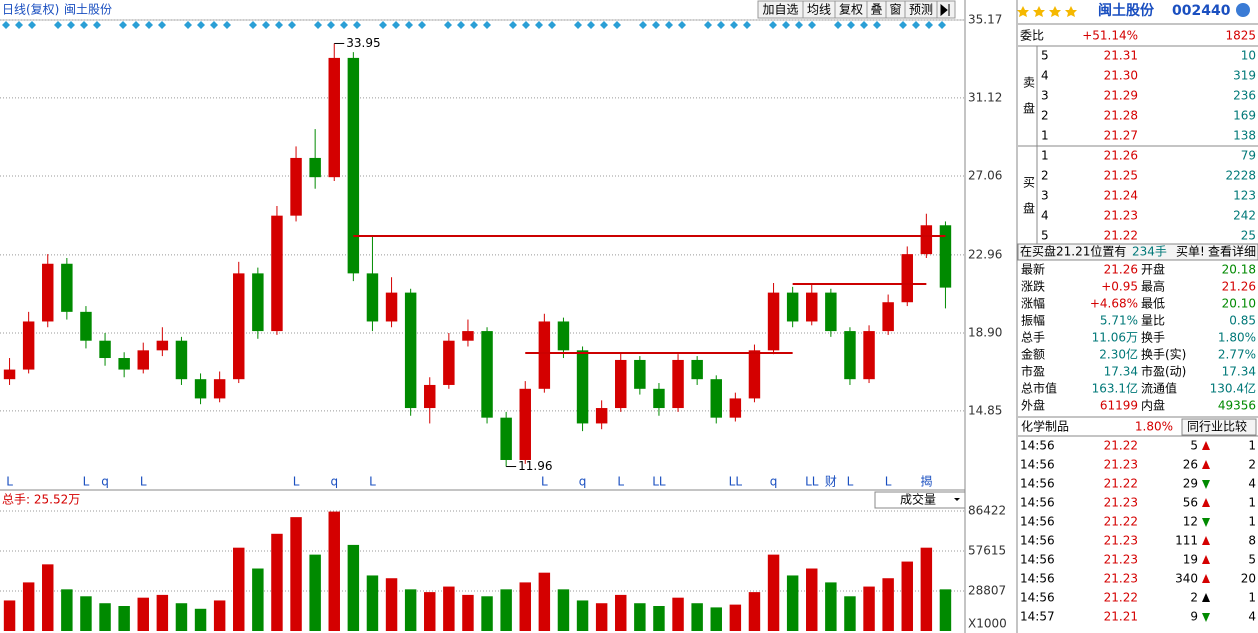 The image size is (1258, 633). What do you see at coordinates (1110, 36) in the screenshot?
I see `ratio-value: +51.14%` at bounding box center [1110, 36].